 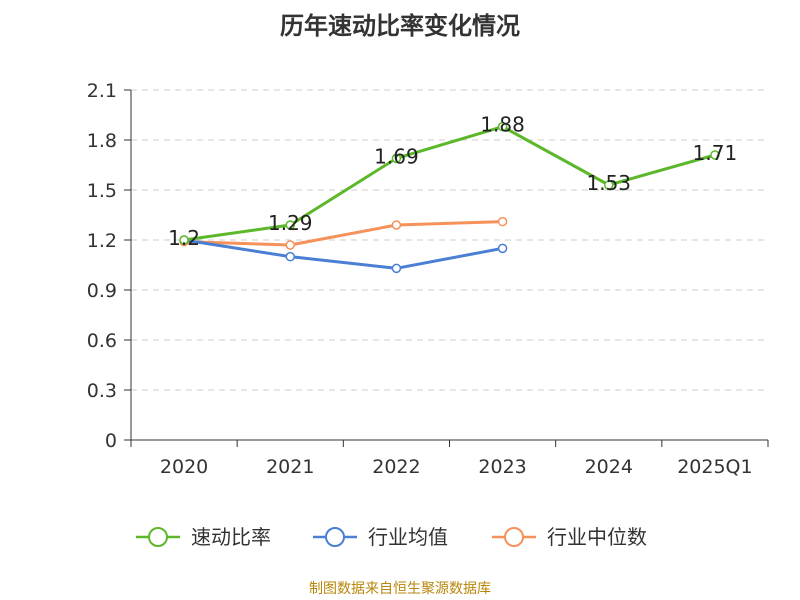 I want to click on data-label: 1.29, so click(x=290, y=223).